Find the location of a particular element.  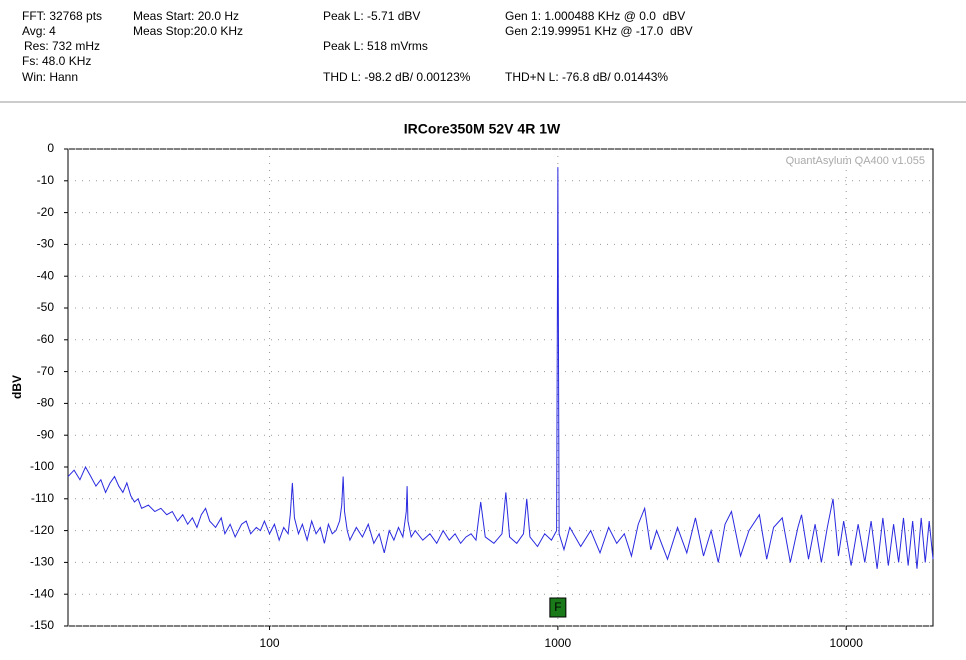

y-tick-label: -40 is located at coordinates (46, 275).